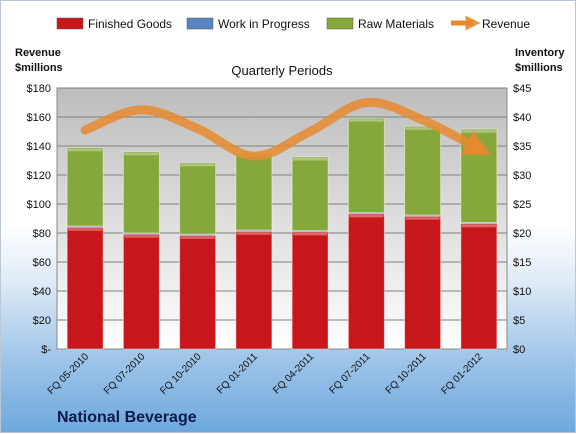 The width and height of the screenshot is (576, 434). What do you see at coordinates (39, 147) in the screenshot?
I see `left-tick-label: $140` at bounding box center [39, 147].